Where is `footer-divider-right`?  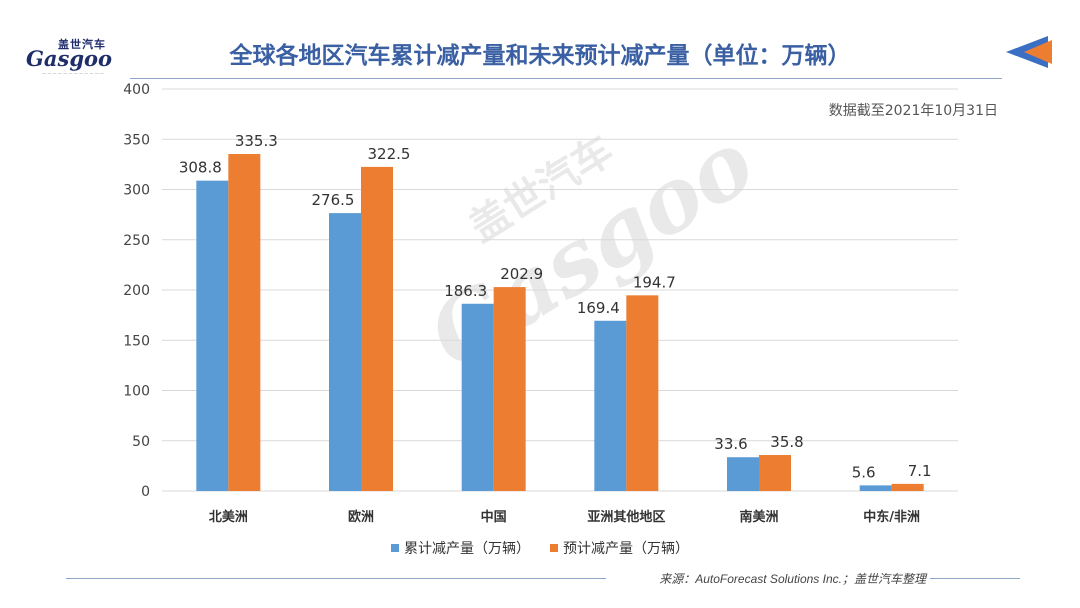 footer-divider-right is located at coordinates (975, 578).